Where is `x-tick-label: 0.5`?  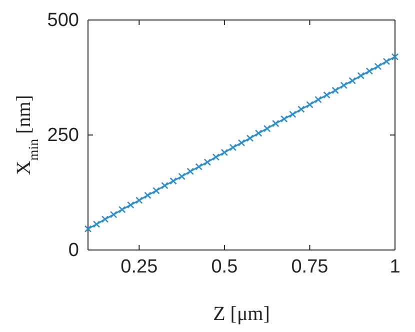
x-tick-label: 0.5 is located at coordinates (224, 267).